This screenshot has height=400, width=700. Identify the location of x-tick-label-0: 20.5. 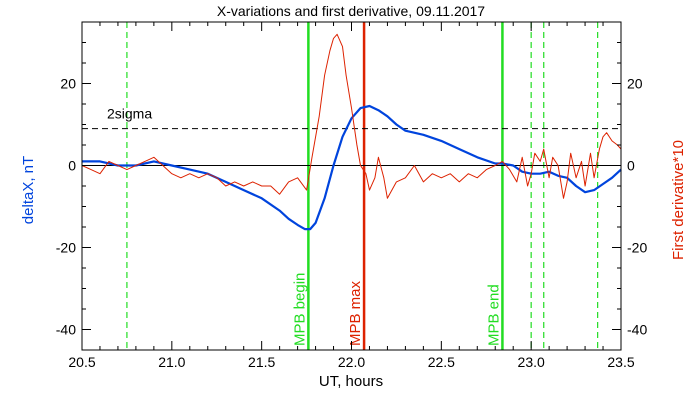
(81, 362).